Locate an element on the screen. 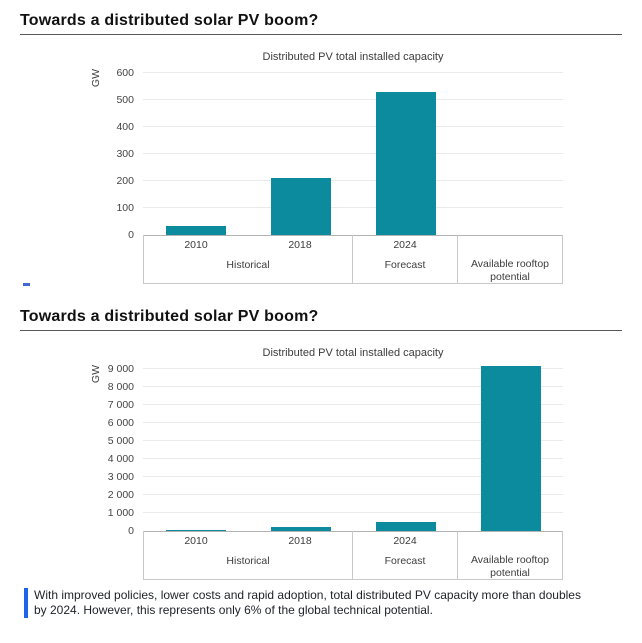 The image size is (642, 643). y-tick-label: 1 000 is located at coordinates (120, 513).